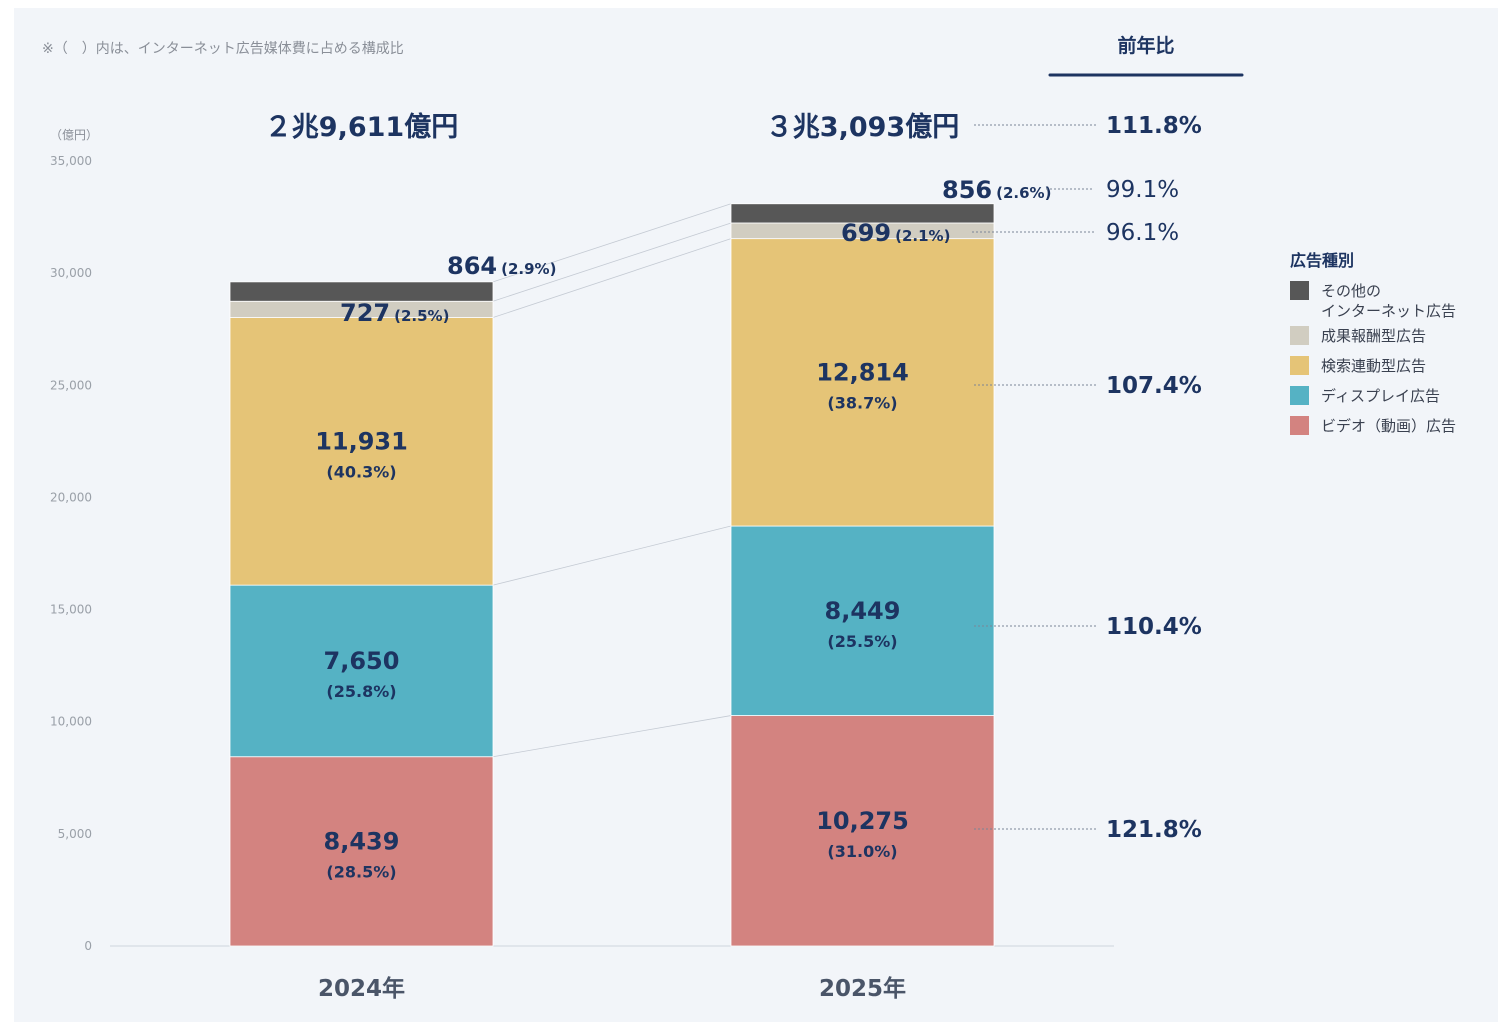  What do you see at coordinates (1154, 126) in the screenshot?
I see `yoy-value: 111.8%` at bounding box center [1154, 126].